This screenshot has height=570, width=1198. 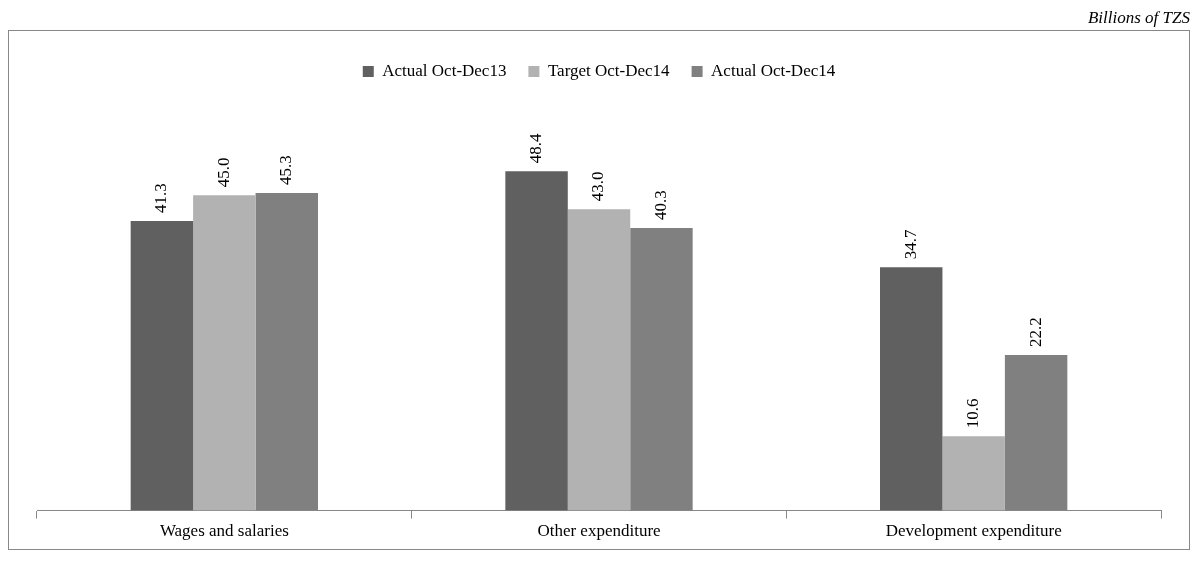 I want to click on data-label: 48.4, so click(x=536, y=148).